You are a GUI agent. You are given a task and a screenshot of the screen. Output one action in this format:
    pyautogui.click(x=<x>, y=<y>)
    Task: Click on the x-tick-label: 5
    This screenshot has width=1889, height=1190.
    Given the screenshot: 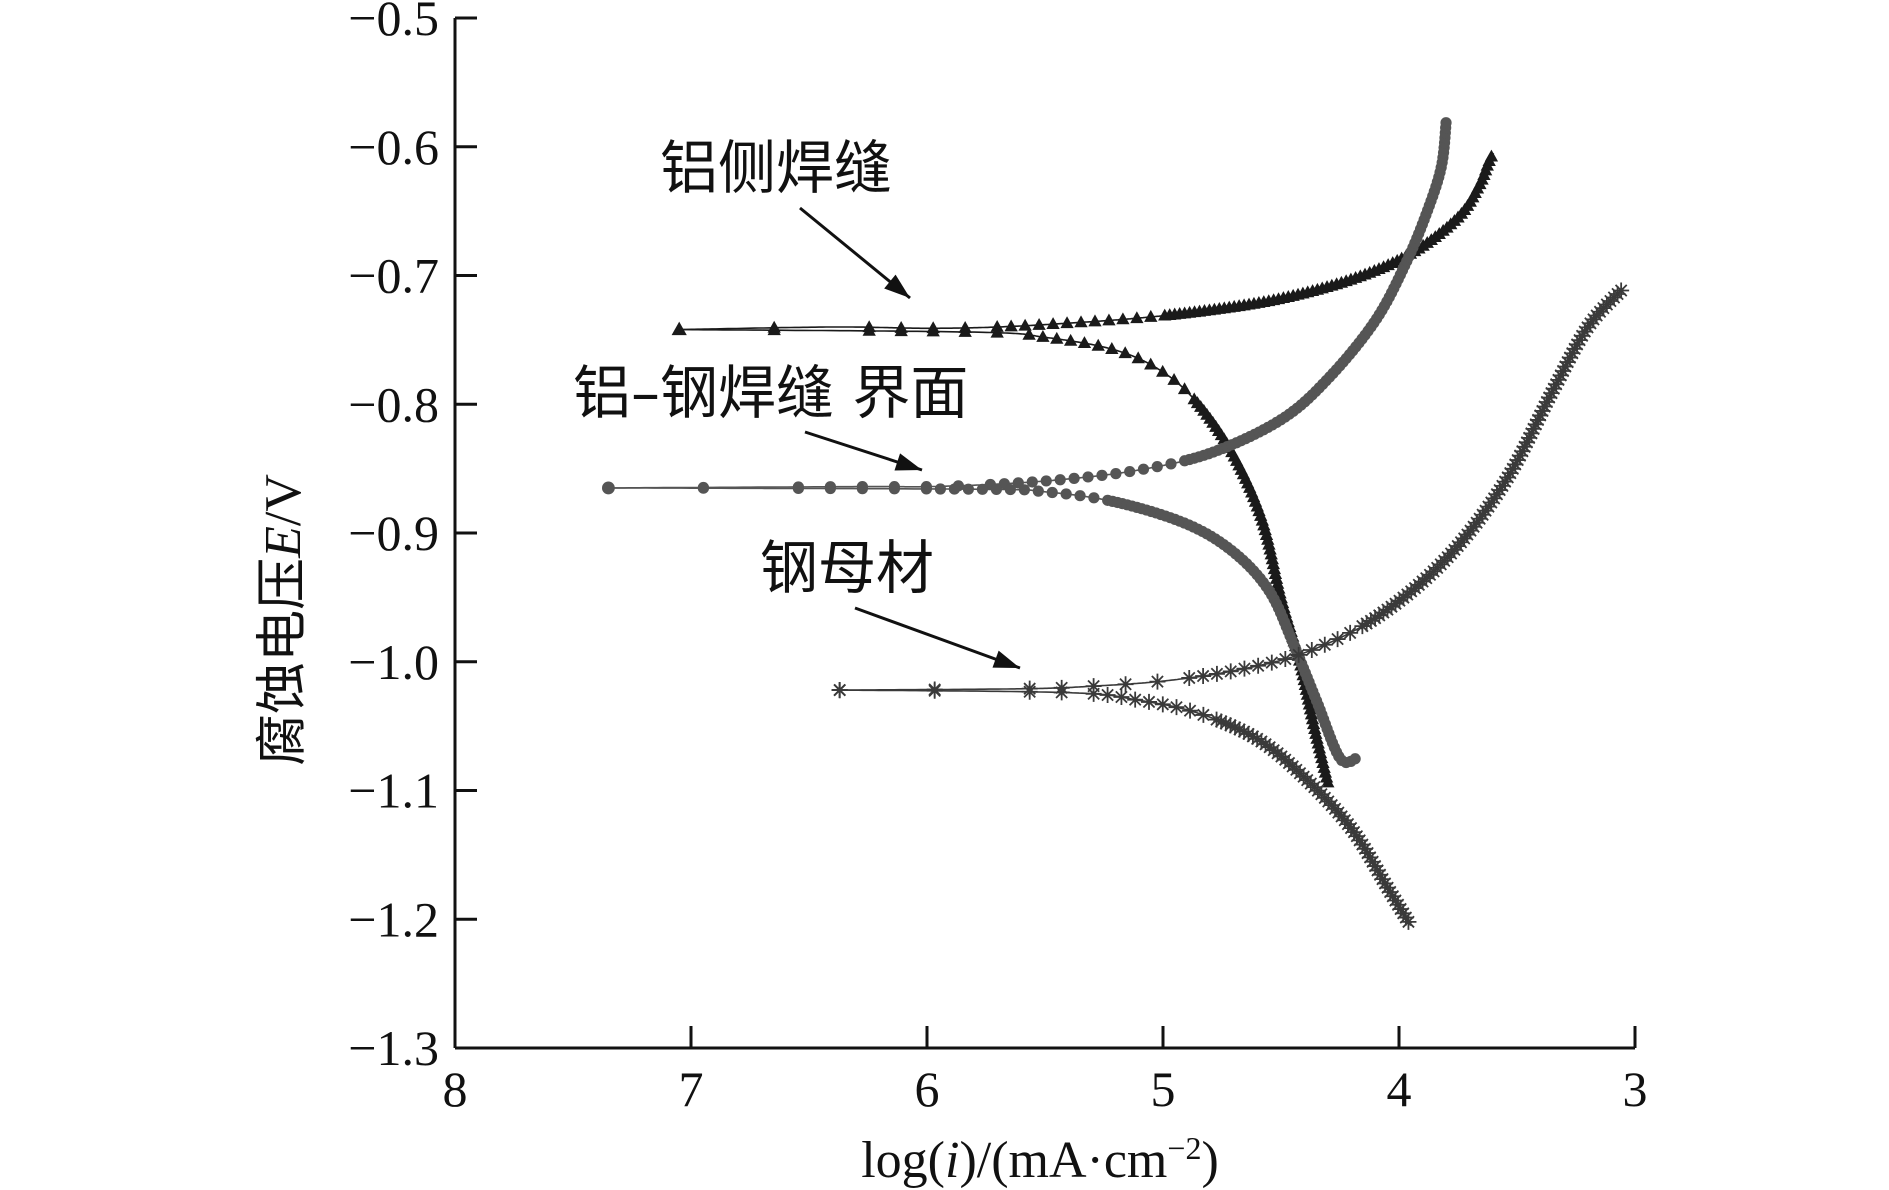 What is the action you would take?
    pyautogui.click(x=1163, y=1089)
    